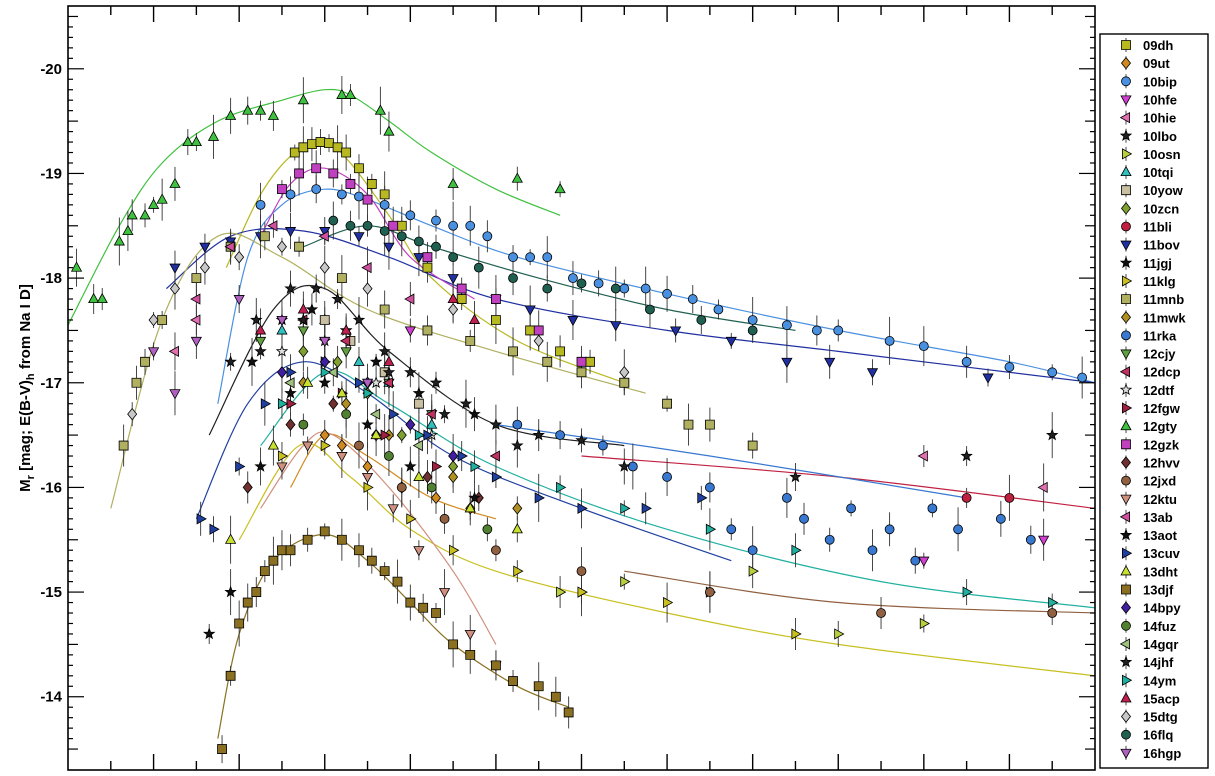 This screenshot has height=776, width=1215. Describe the element at coordinates (346, 403) in the screenshot. I see `point-11mwk` at that location.